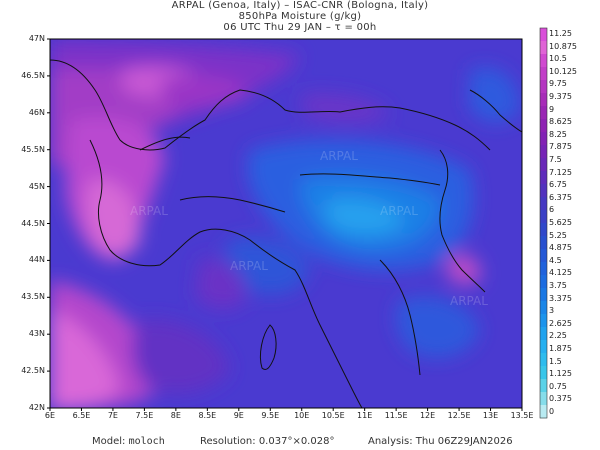 Image resolution: width=600 pixels, height=450 pixels. Describe the element at coordinates (560, 374) in the screenshot. I see `colorbar-label: 1.125` at that location.